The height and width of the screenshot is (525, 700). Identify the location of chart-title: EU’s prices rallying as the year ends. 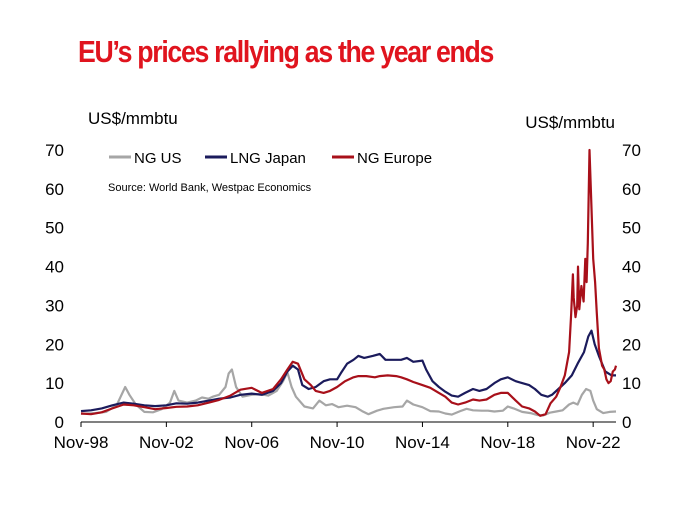
(286, 51).